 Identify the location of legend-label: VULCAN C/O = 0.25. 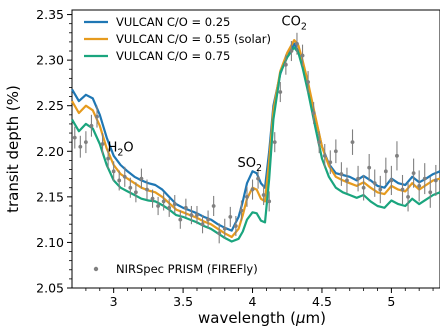
(173, 22).